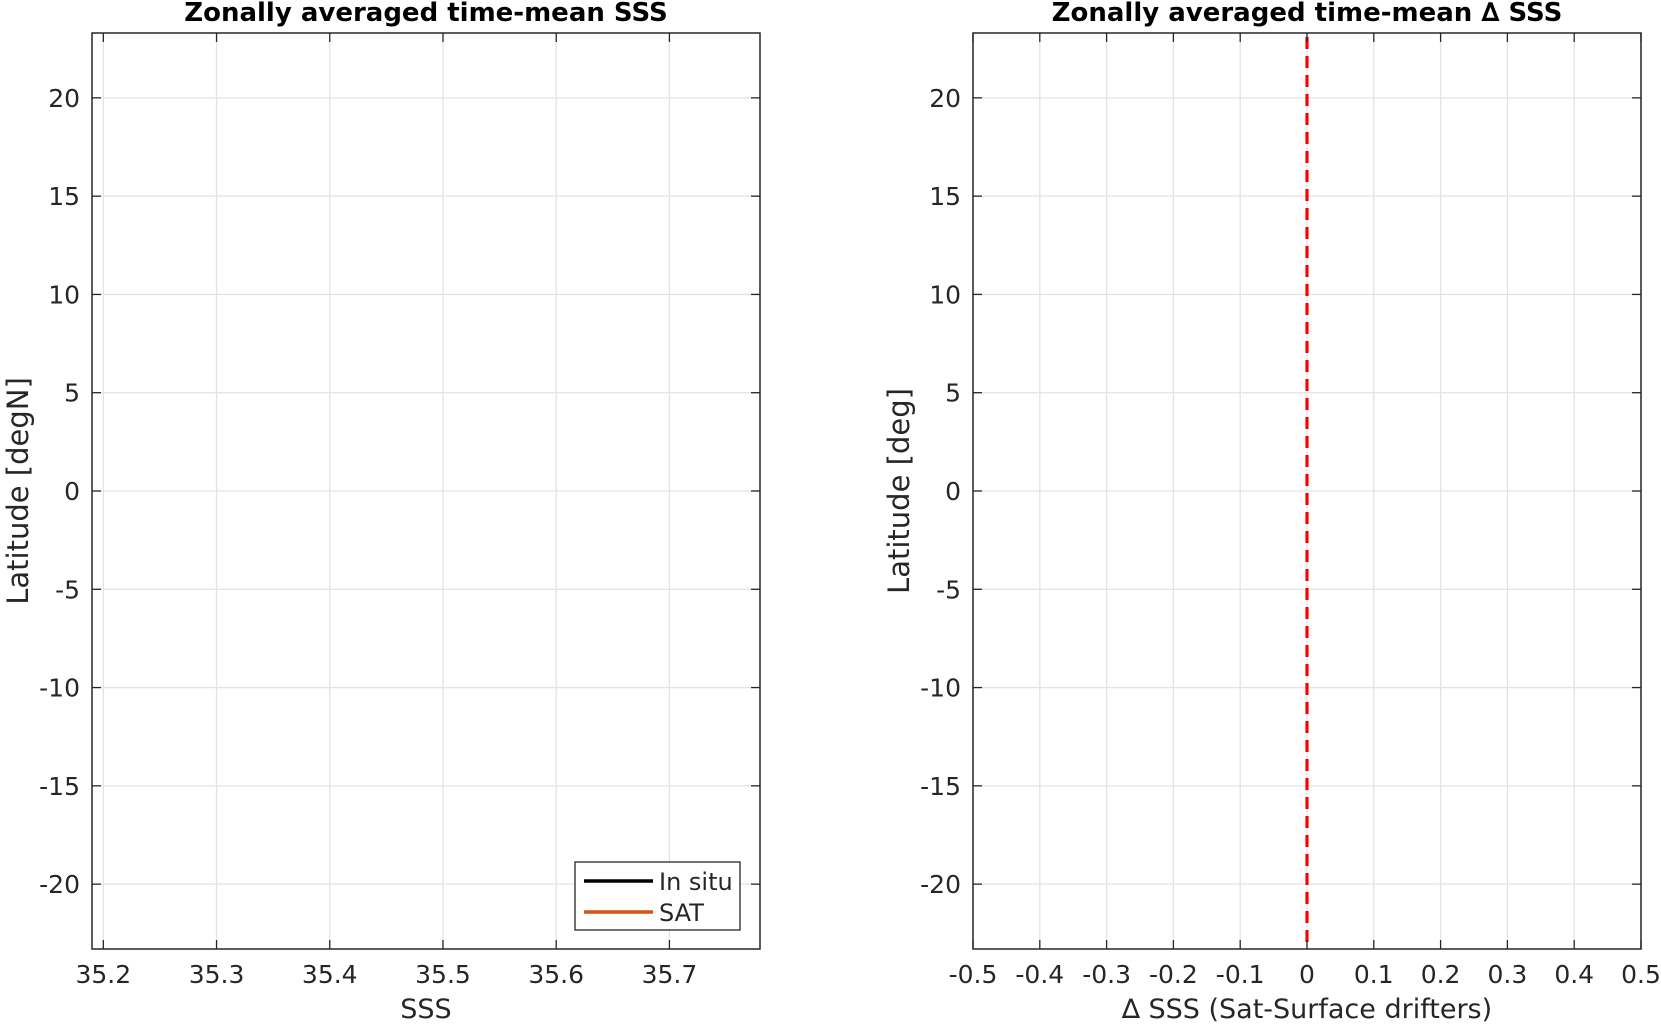 This screenshot has height=1026, width=1661. What do you see at coordinates (217, 974) in the screenshot?
I see `x-tick-label: 35.3` at bounding box center [217, 974].